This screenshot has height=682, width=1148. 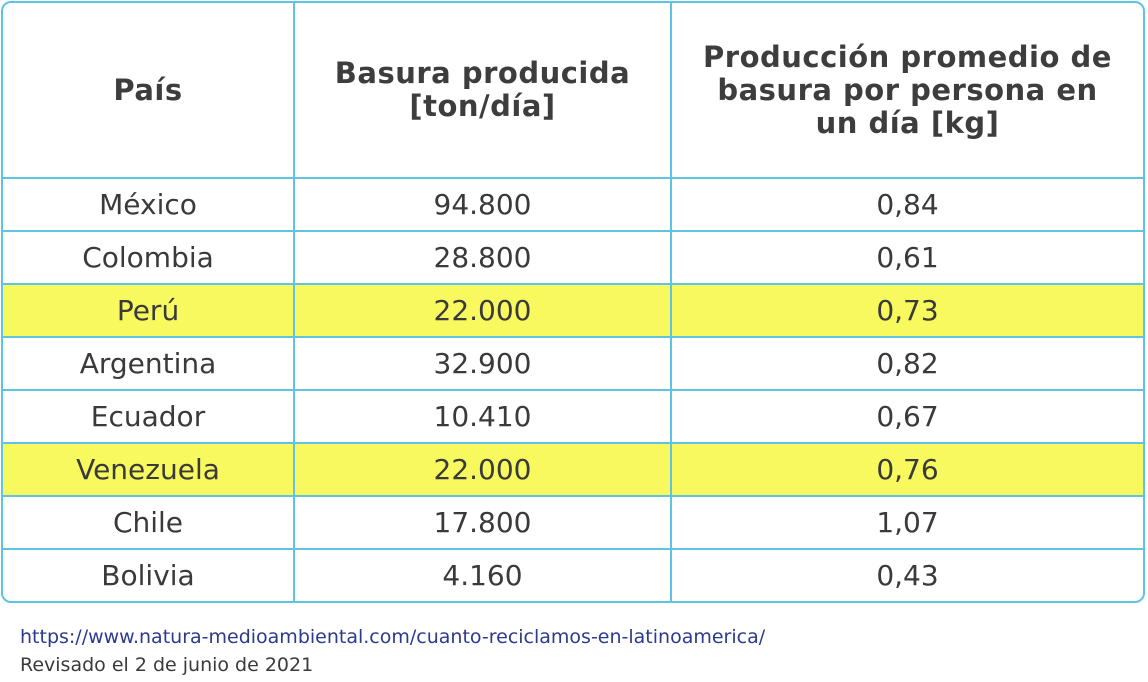 What do you see at coordinates (148, 257) in the screenshot?
I see `cell-country: Colombia` at bounding box center [148, 257].